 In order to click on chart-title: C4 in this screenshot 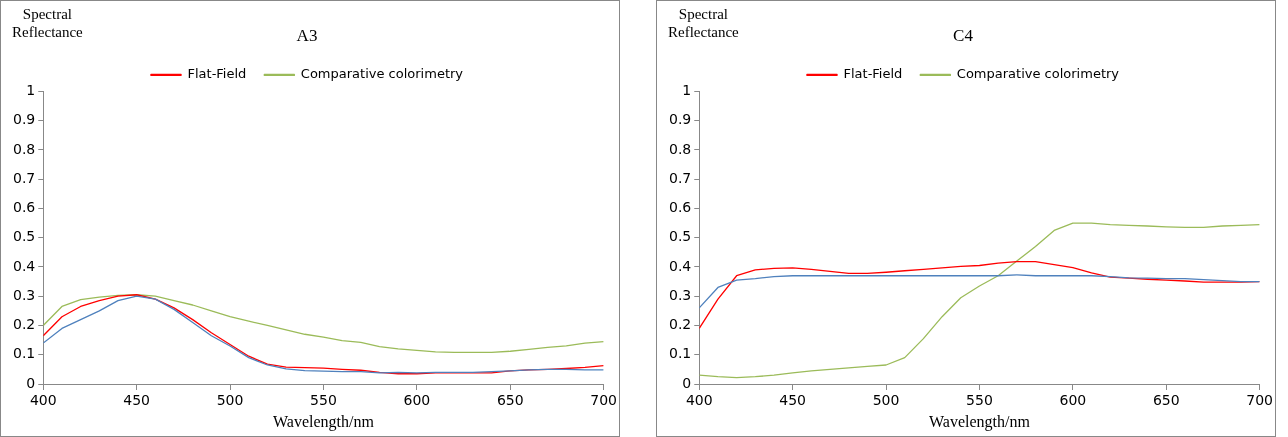, I will do `click(963, 35)`.